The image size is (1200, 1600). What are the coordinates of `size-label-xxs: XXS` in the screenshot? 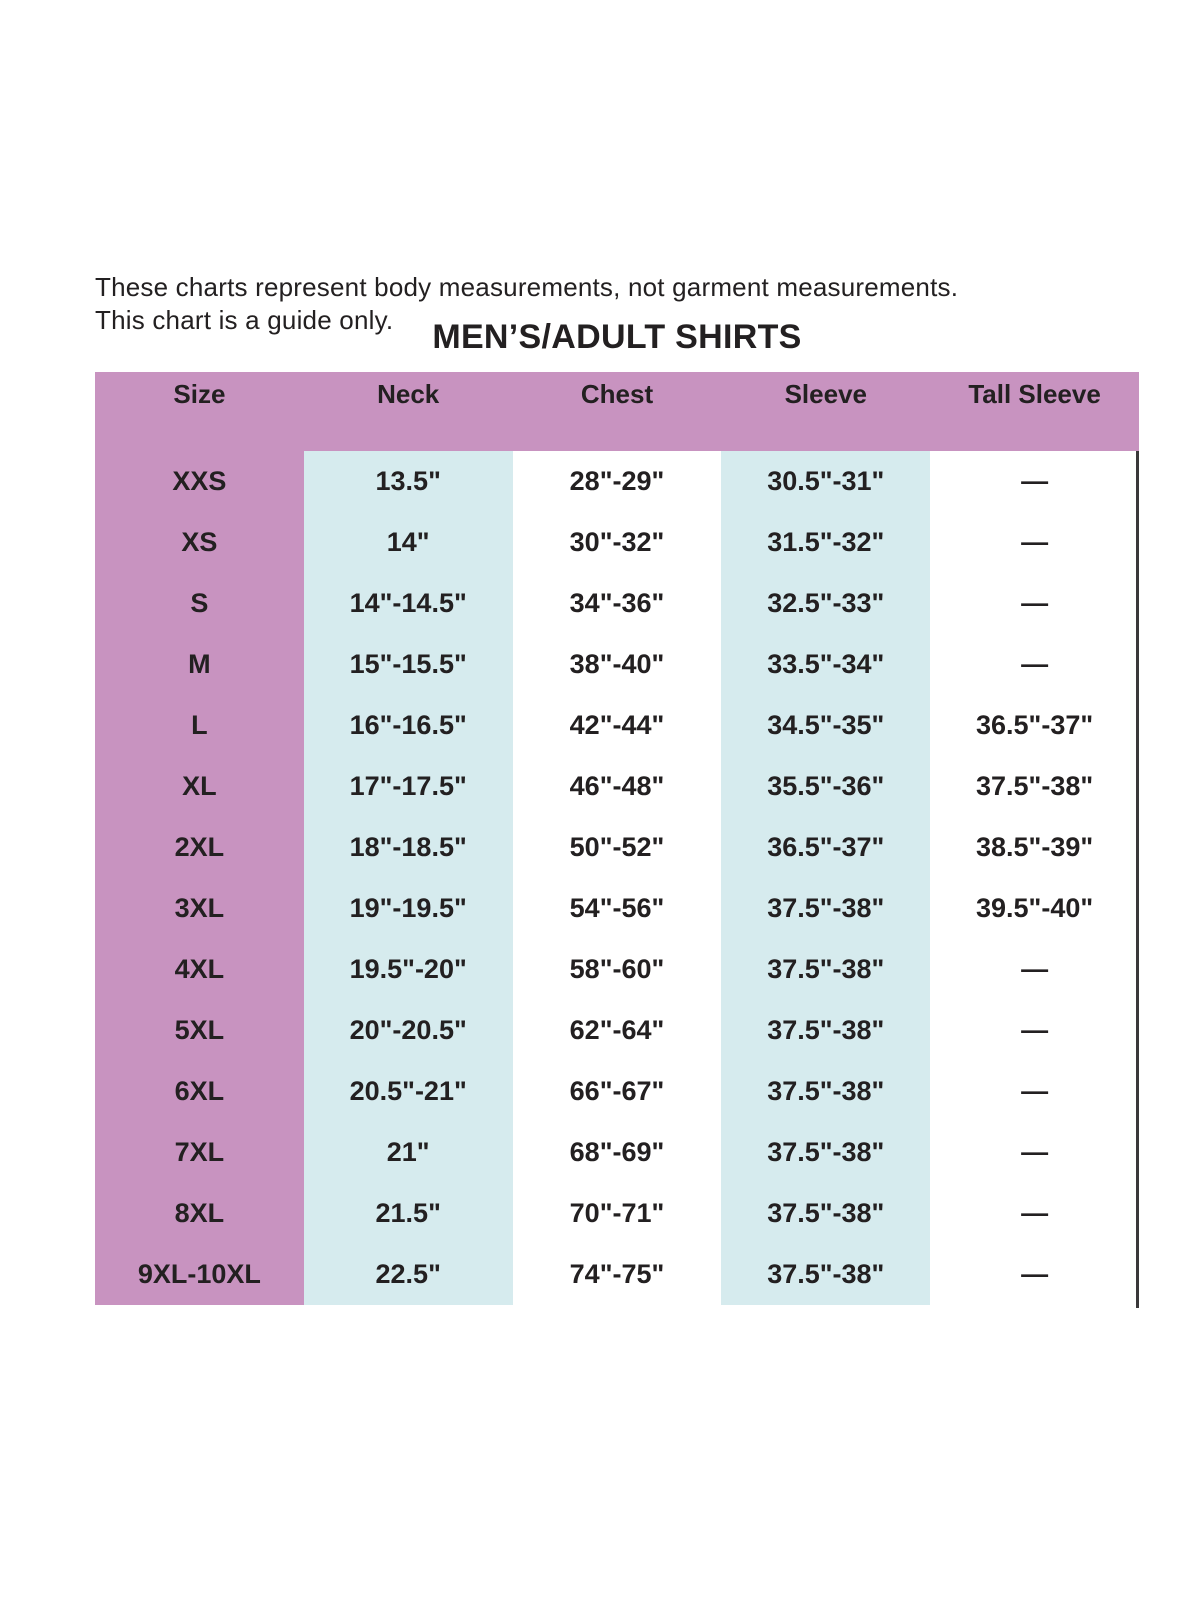 It's located at (199, 481).